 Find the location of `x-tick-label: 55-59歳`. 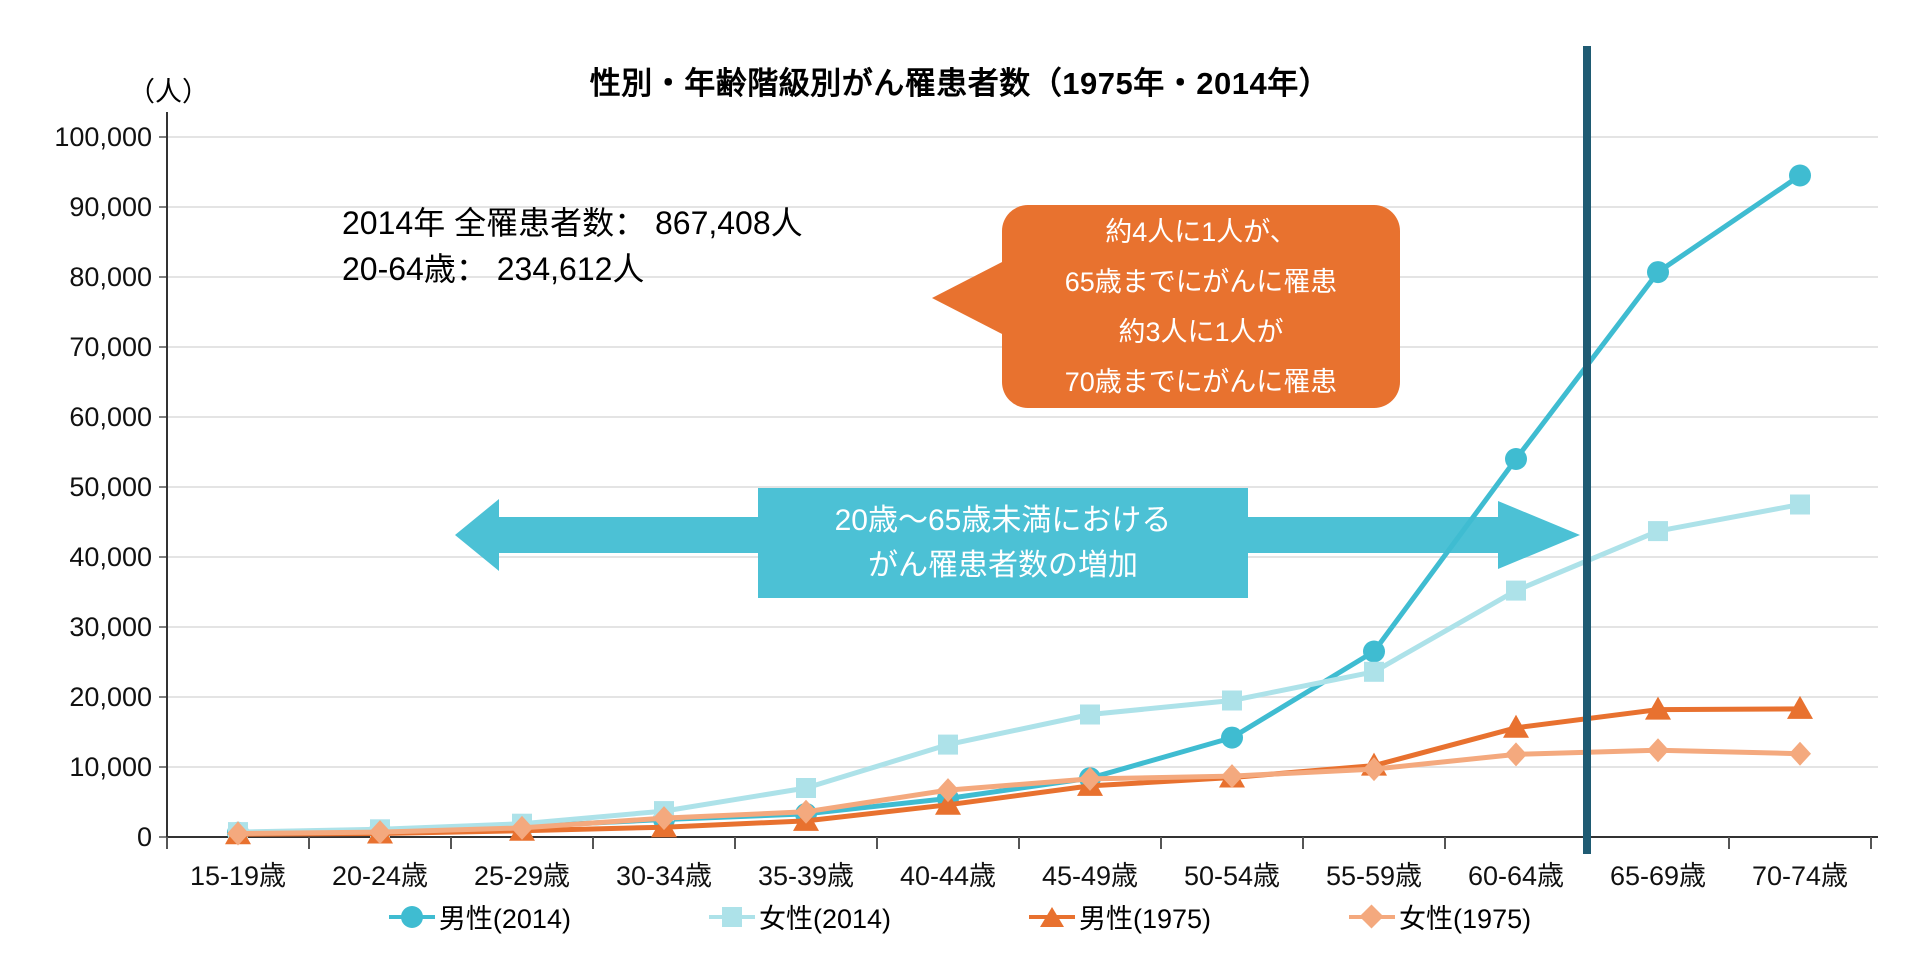

x-tick-label: 55-59歳 is located at coordinates (1374, 876).